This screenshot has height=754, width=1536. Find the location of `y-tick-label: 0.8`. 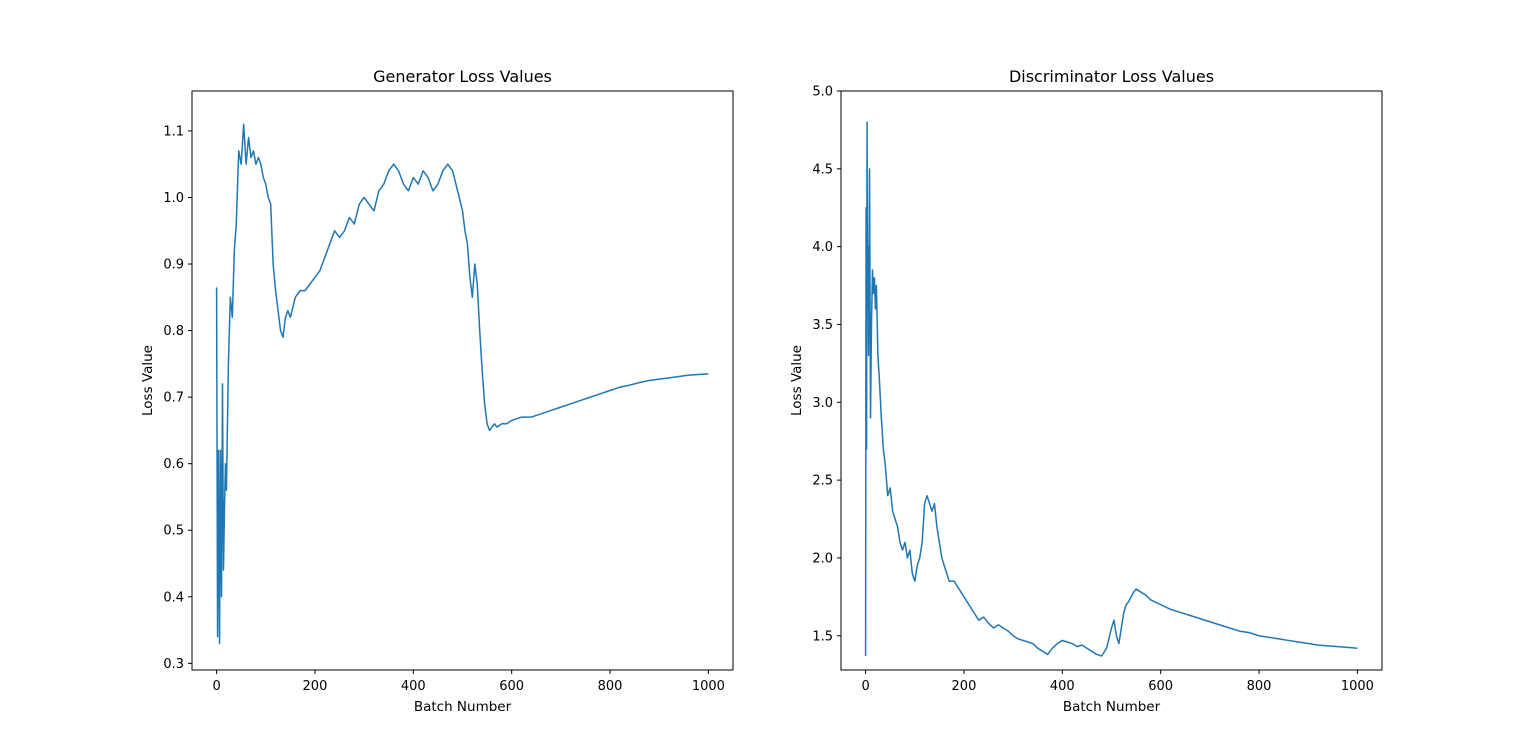

y-tick-label: 0.8 is located at coordinates (173, 331).